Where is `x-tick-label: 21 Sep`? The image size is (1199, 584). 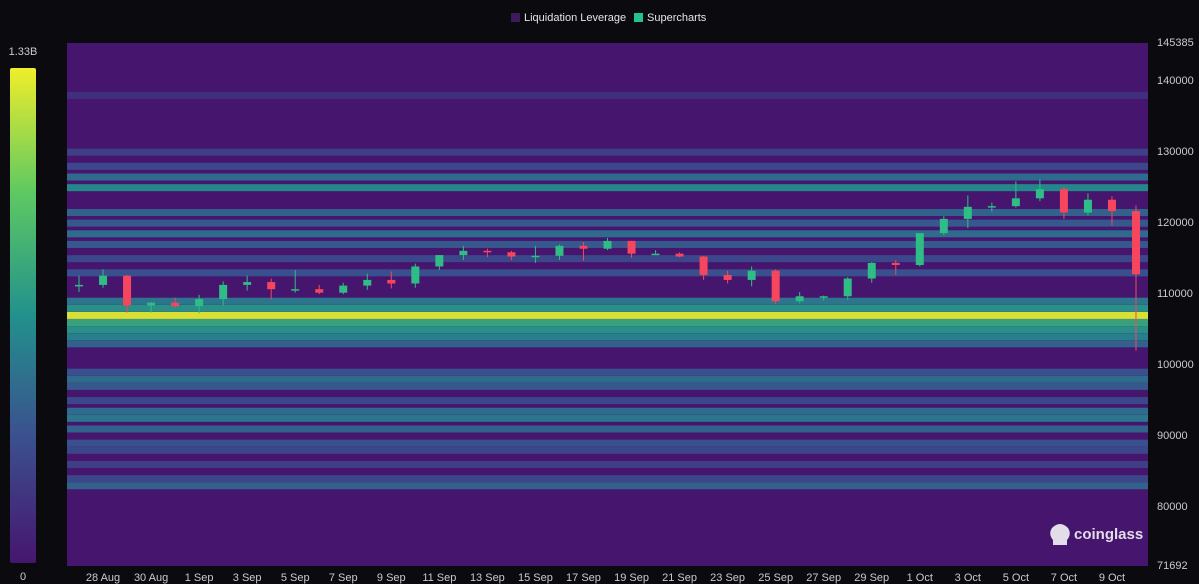
x-tick-label: 21 Sep is located at coordinates (679, 578).